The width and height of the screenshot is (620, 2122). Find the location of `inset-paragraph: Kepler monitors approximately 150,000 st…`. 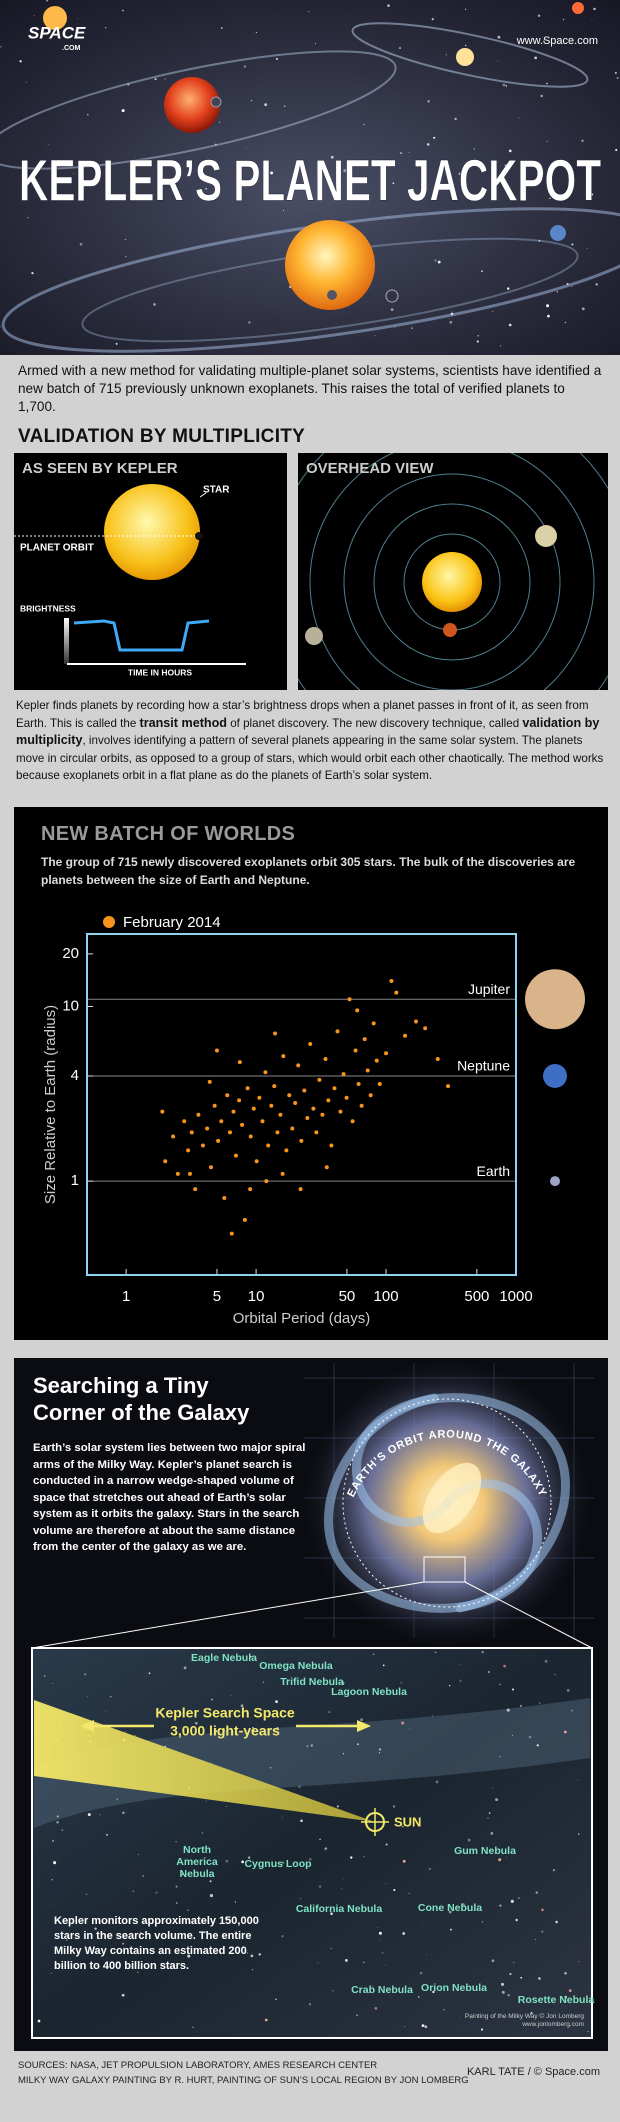

inset-paragraph: Kepler monitors approximately 150,000 st… is located at coordinates (156, 1943).